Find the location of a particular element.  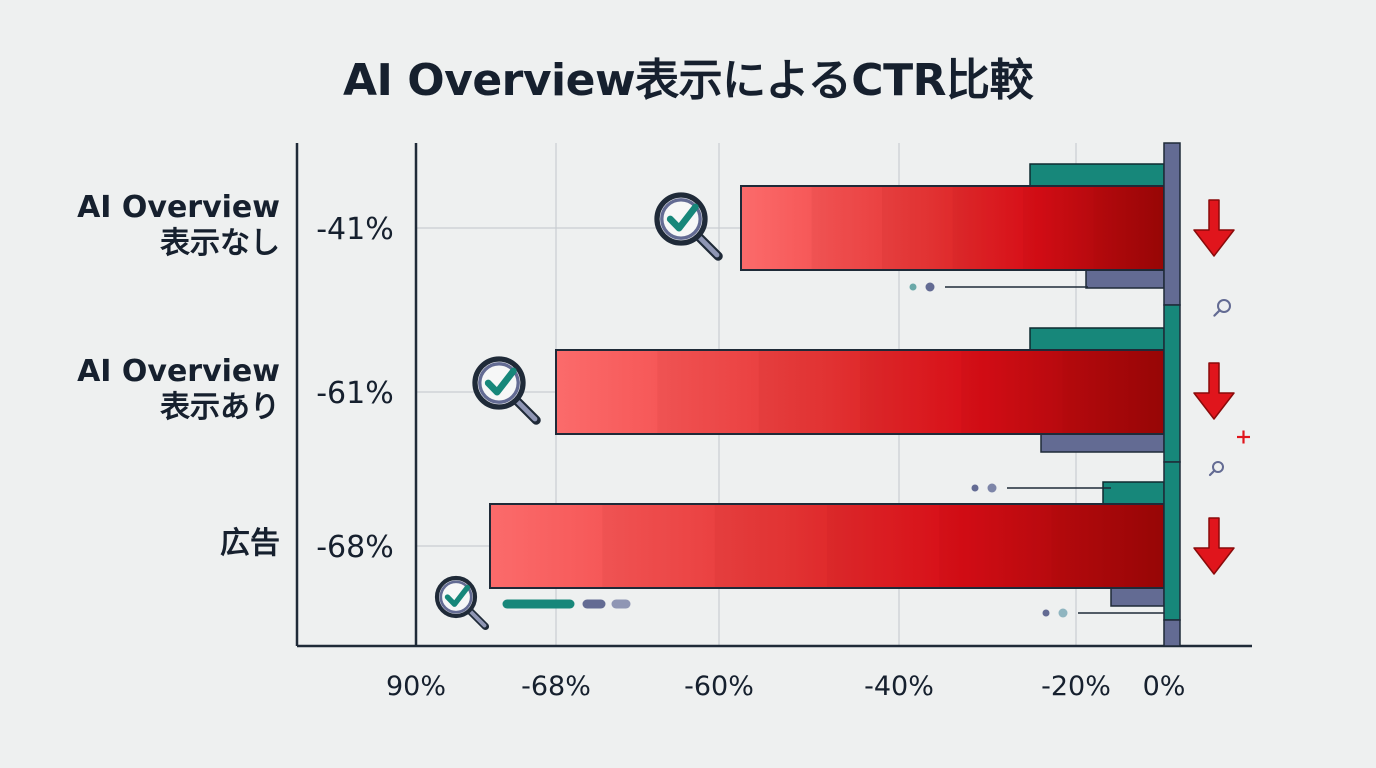

x-tick-label: -60% is located at coordinates (719, 686).